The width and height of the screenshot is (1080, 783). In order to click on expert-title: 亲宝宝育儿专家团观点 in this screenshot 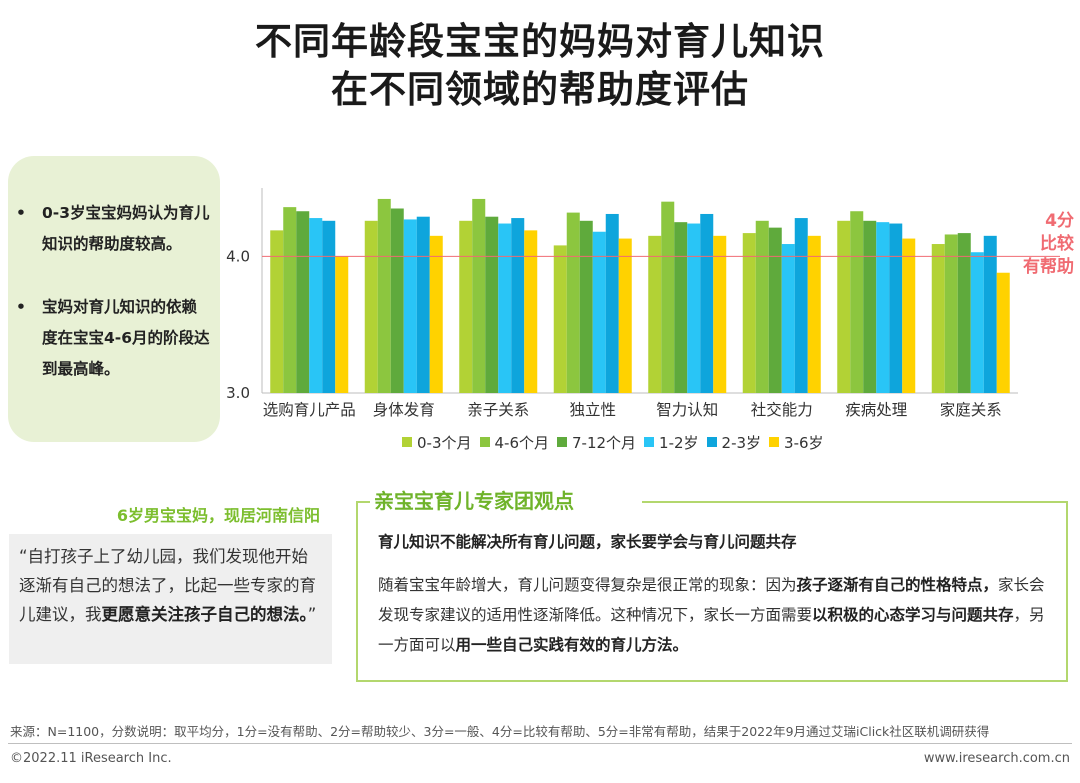, I will do `click(474, 501)`.